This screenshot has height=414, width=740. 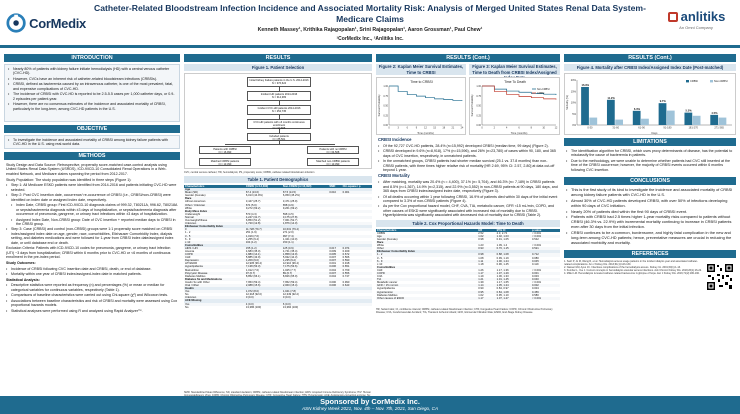 What do you see at coordinates (535, 258) in the screenshot?
I see `table-cell: 0.080` at bounding box center [535, 258].